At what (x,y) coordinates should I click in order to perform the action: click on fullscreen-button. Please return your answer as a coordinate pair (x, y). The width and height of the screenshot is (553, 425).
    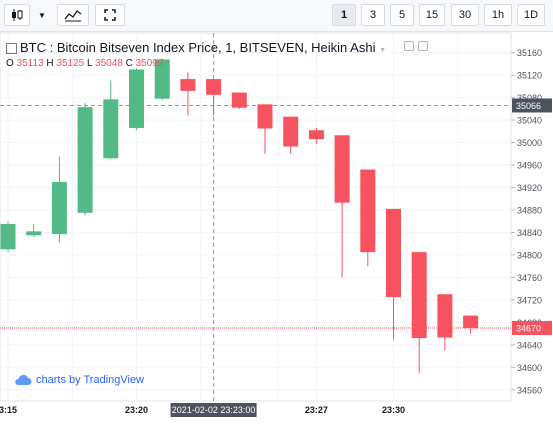
    Looking at the image, I should click on (110, 15).